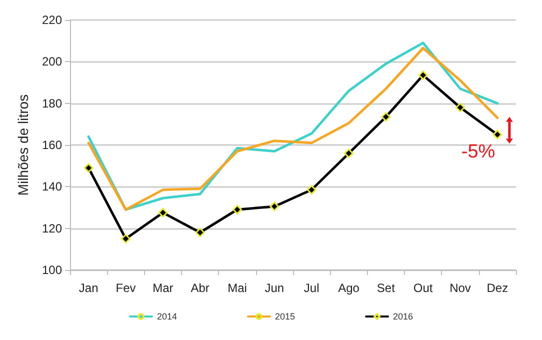 The image size is (542, 340). Describe the element at coordinates (52, 61) in the screenshot. I see `y-tick-label: 200` at that location.